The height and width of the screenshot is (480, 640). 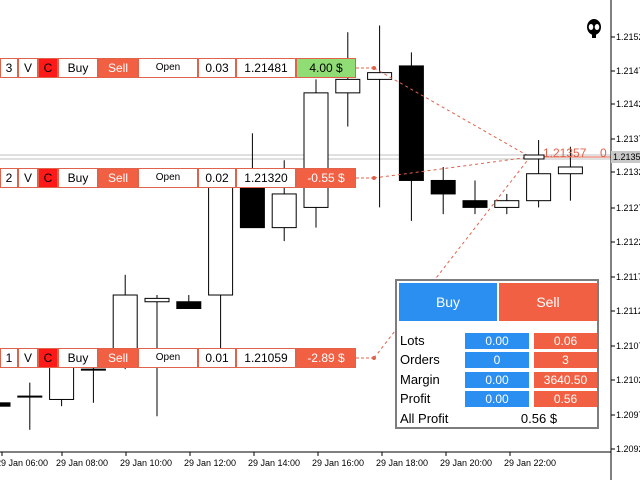 What do you see at coordinates (628, 37) in the screenshot?
I see `y-tick-label: 1.21520` at bounding box center [628, 37].